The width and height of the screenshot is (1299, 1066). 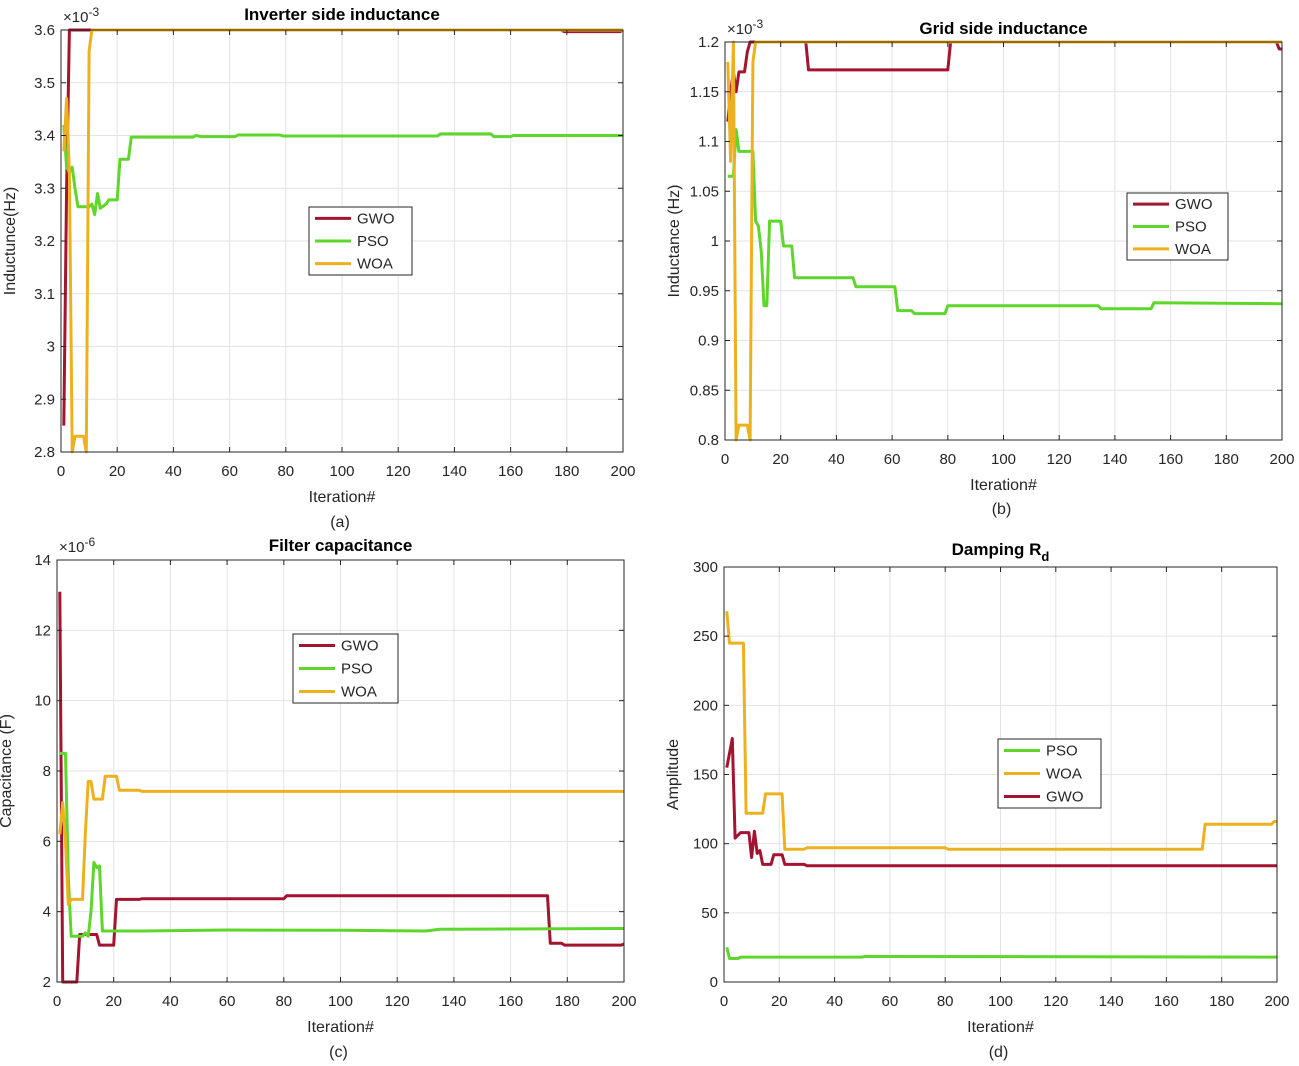 I want to click on y-tick-label: 1.2, so click(x=708, y=42).